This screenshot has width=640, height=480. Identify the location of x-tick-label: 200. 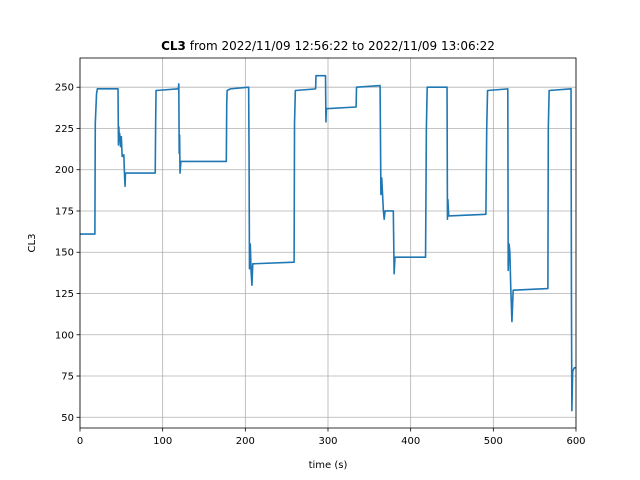
(245, 441).